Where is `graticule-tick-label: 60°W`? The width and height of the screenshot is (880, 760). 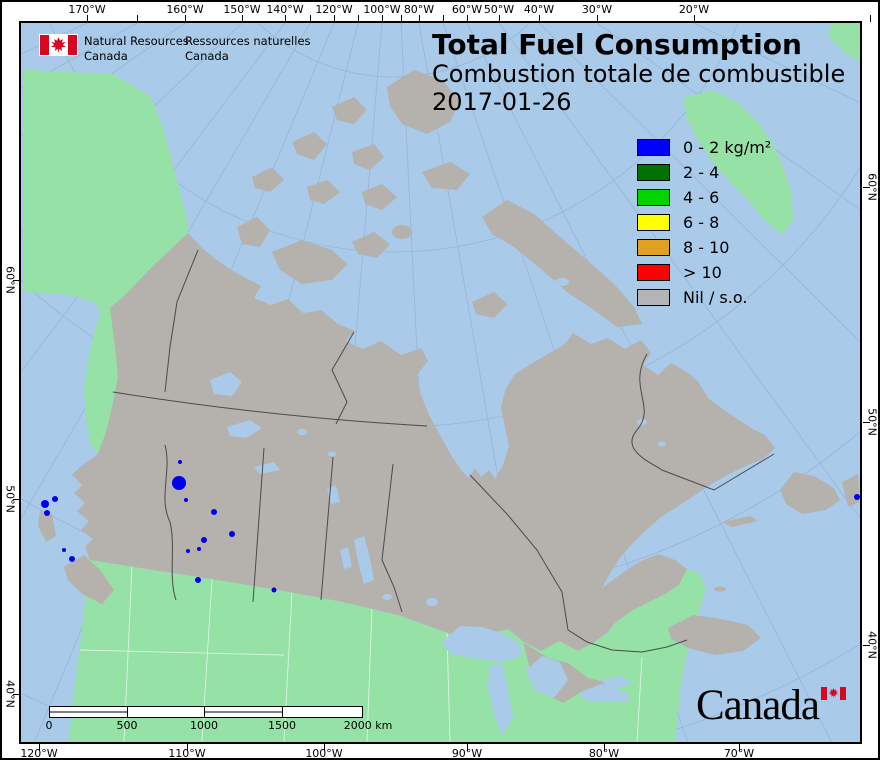
graticule-tick-label: 60°W is located at coordinates (467, 9).